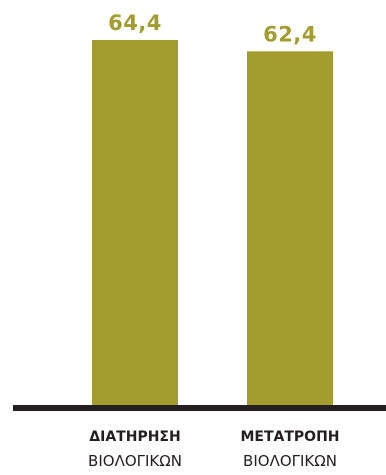  Describe the element at coordinates (134, 437) in the screenshot. I see `category-label-1-line1: ΔΙΑΤΗΡΗΣΗ` at that location.